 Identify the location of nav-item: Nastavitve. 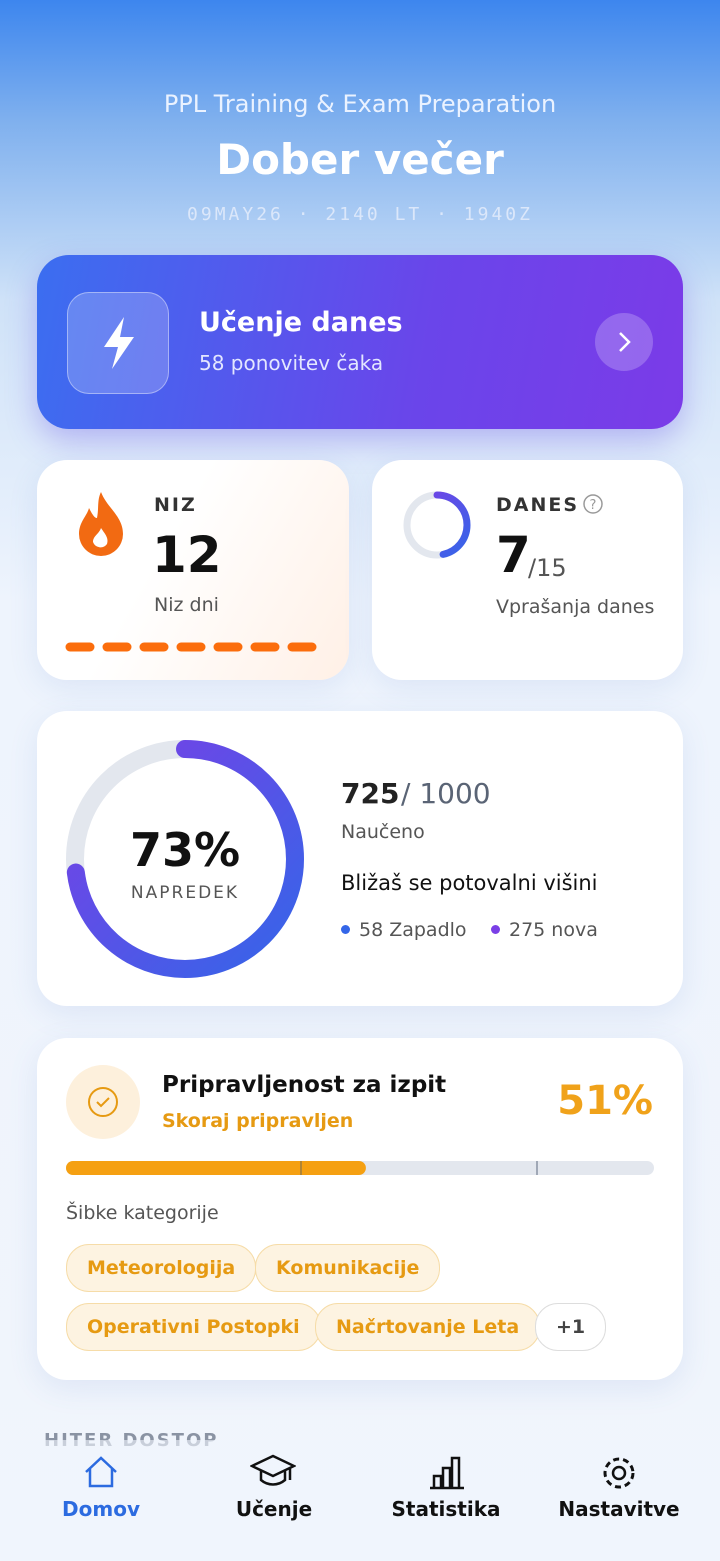
(619, 1509).